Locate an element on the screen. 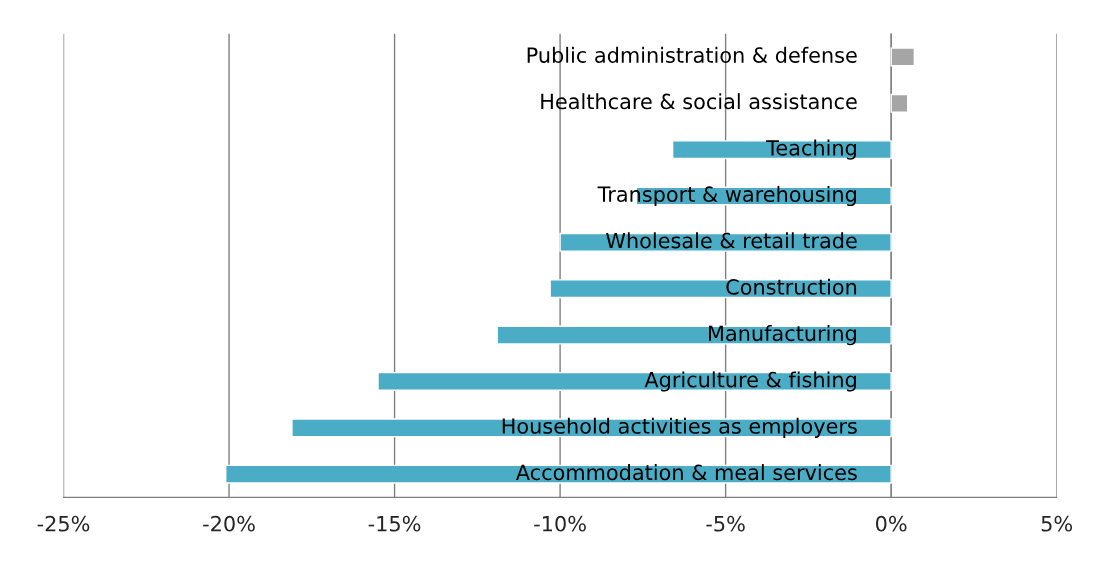  x-tick-label: 0% is located at coordinates (891, 523).